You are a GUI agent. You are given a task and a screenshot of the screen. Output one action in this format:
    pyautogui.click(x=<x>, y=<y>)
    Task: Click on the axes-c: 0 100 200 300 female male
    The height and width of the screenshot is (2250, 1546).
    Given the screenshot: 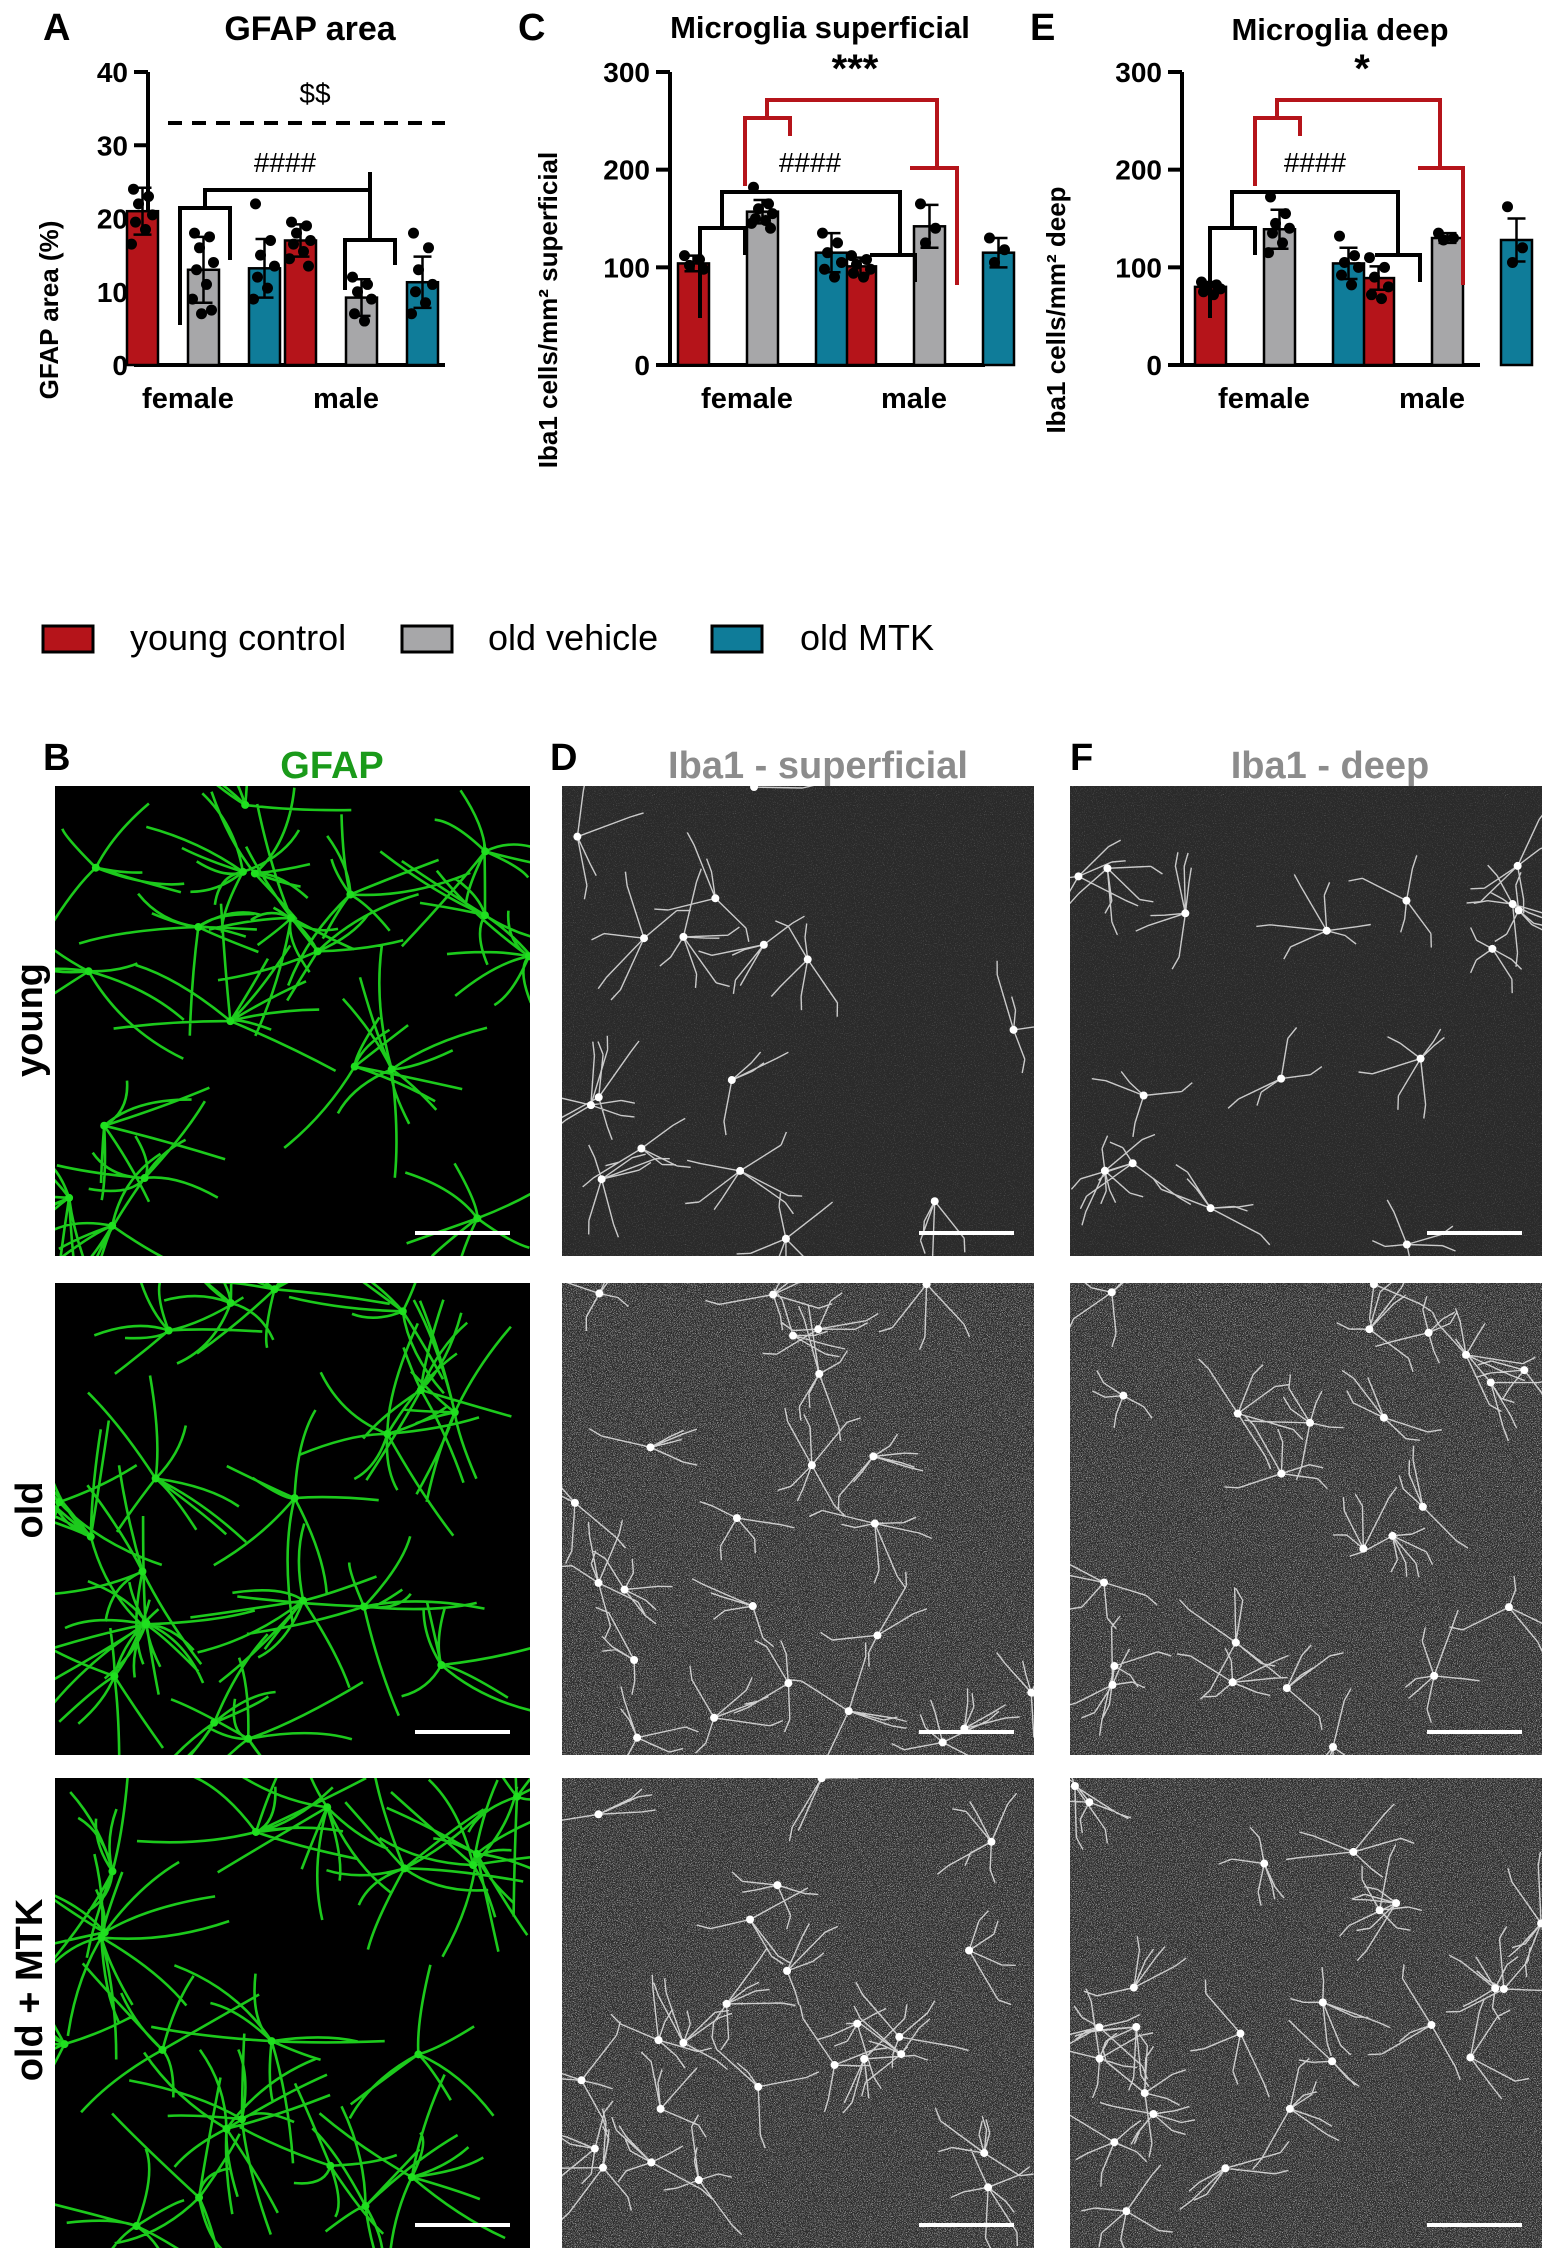 What is the action you would take?
    pyautogui.click(x=794, y=236)
    